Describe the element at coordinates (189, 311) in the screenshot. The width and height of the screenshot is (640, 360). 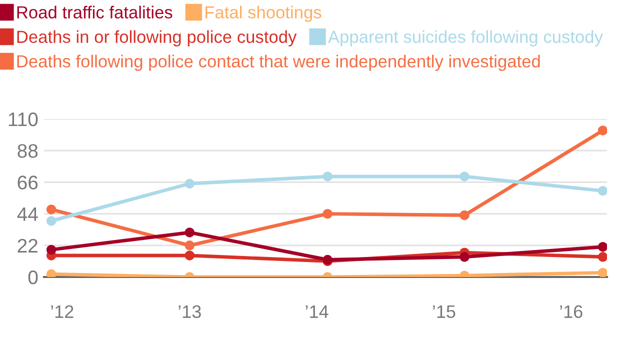
I see `x-tick-label: ’13` at that location.